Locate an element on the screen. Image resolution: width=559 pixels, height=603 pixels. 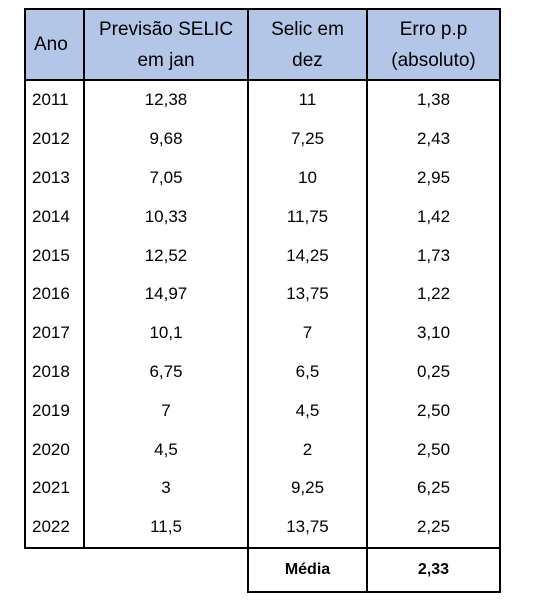
header-erro-line1: Erro p.p is located at coordinates (433, 29).